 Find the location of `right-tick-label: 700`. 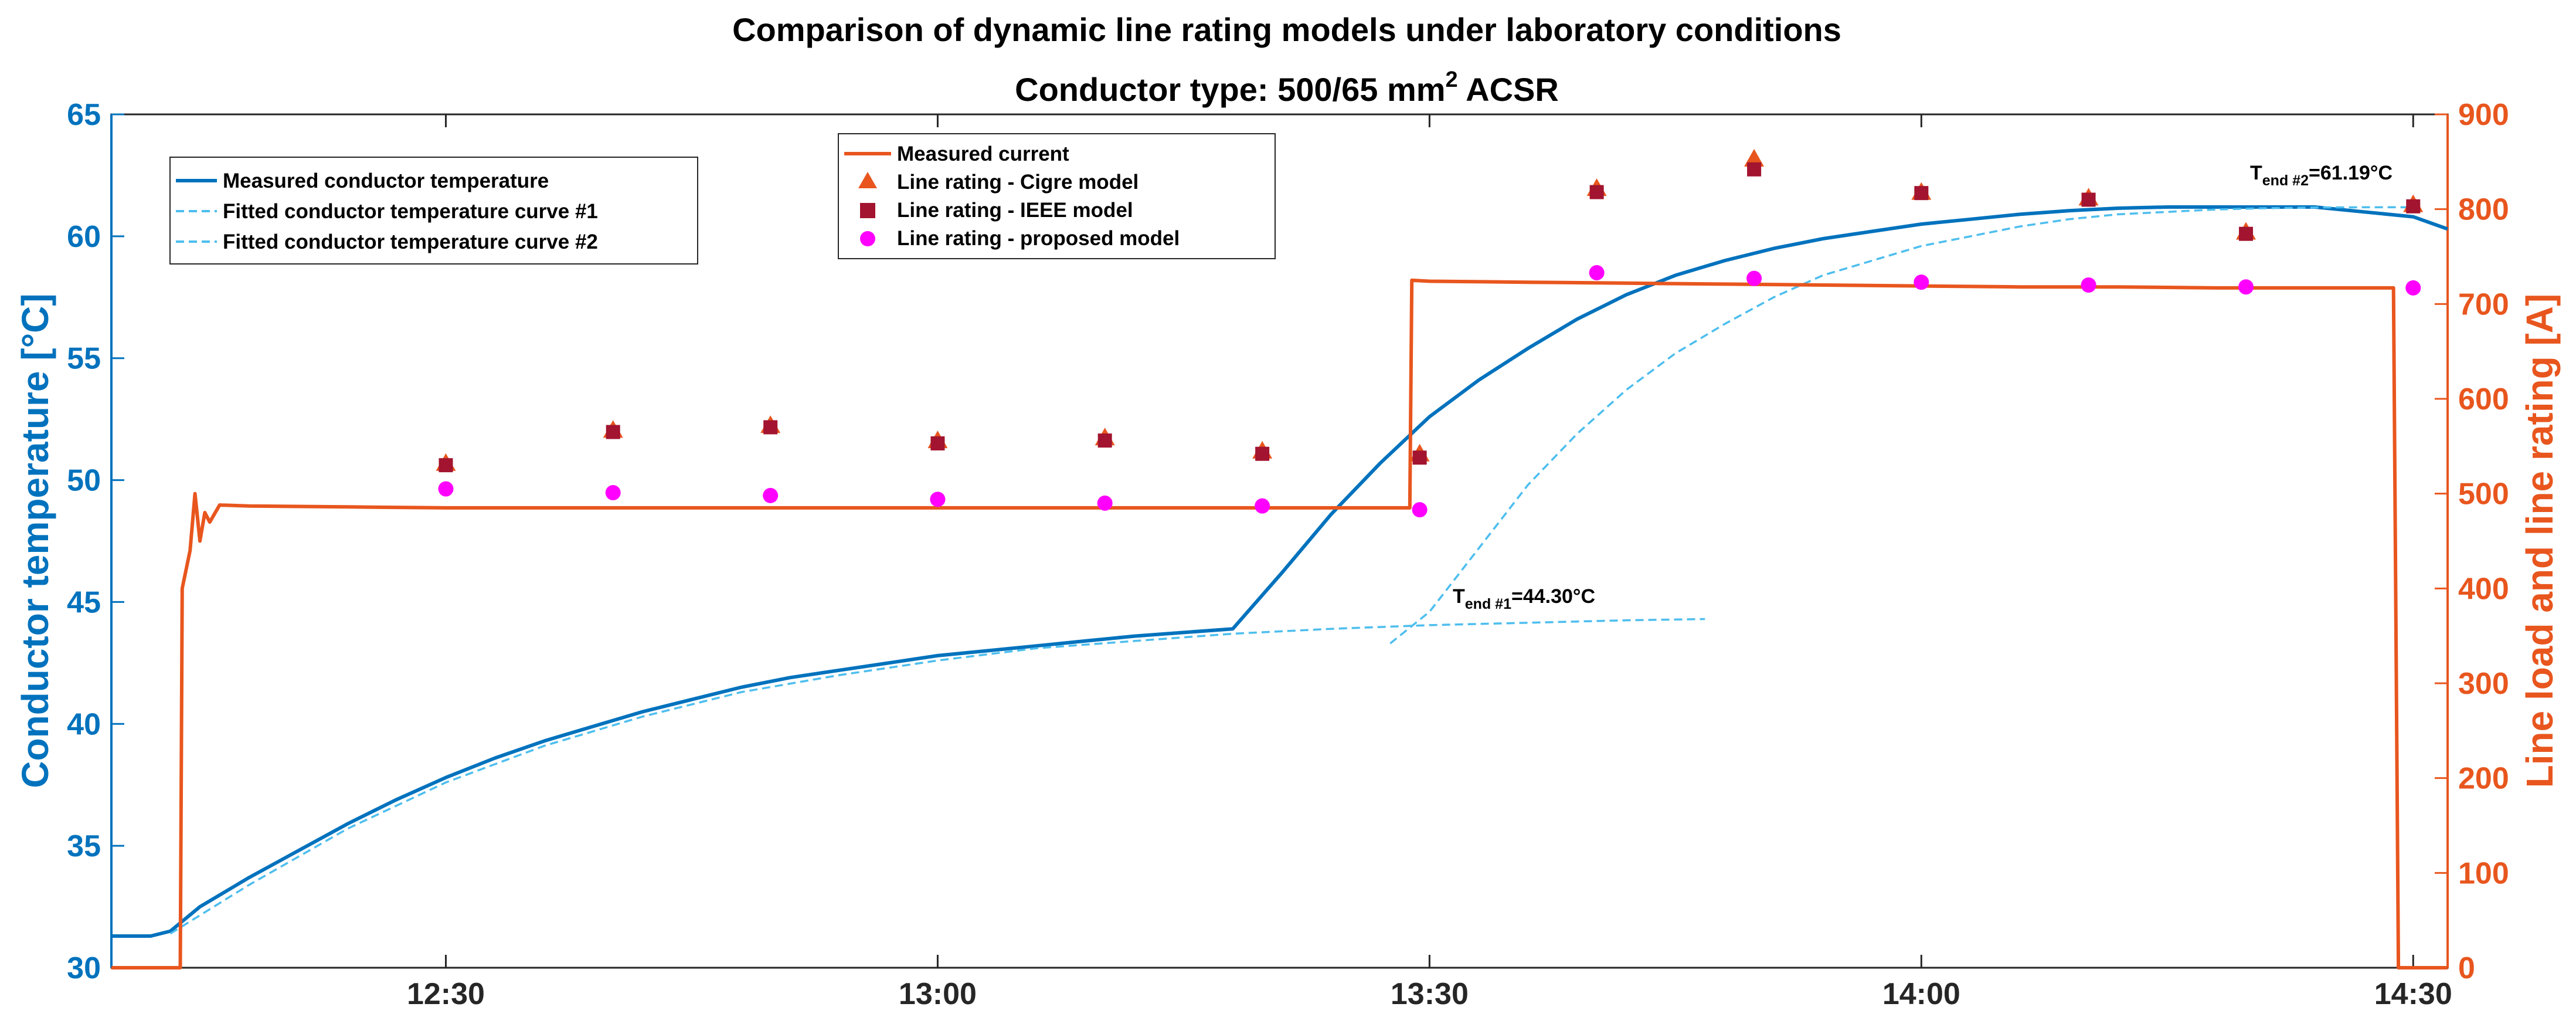

right-tick-label: 700 is located at coordinates (2483, 304).